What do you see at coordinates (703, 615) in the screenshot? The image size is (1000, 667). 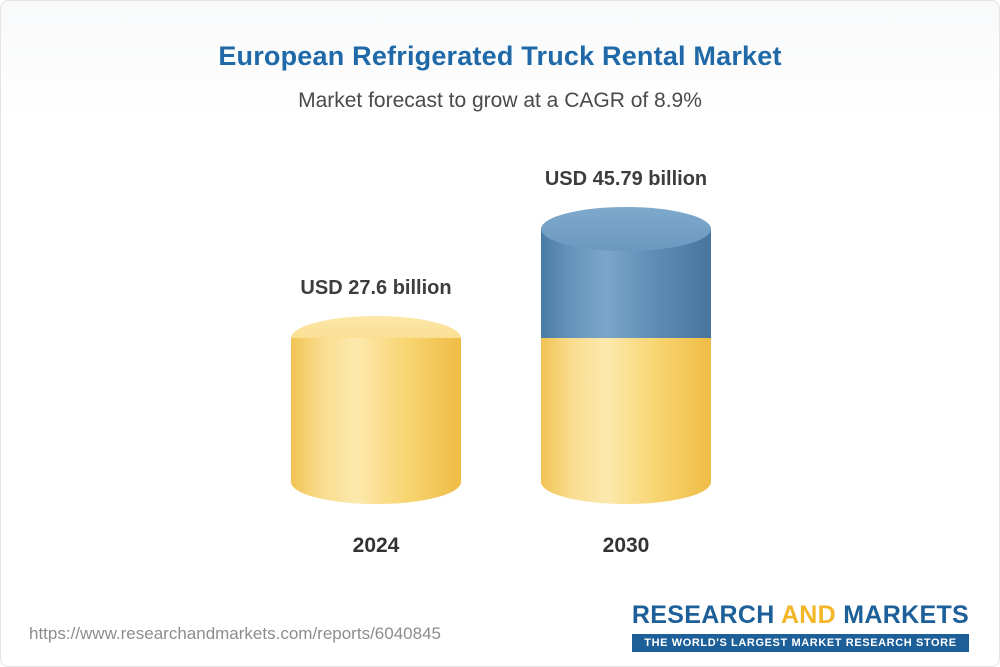 I see `logo-word-research: RESEARCH` at bounding box center [703, 615].